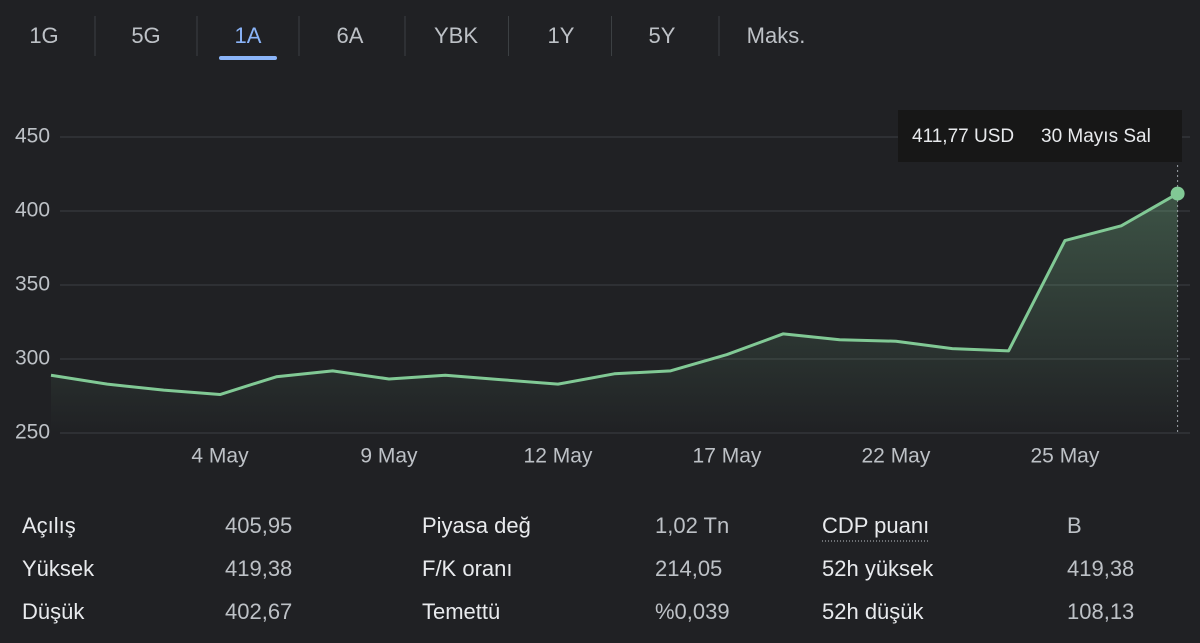 The image size is (1200, 643). Describe the element at coordinates (350, 35) in the screenshot. I see `tab: 6A` at that location.